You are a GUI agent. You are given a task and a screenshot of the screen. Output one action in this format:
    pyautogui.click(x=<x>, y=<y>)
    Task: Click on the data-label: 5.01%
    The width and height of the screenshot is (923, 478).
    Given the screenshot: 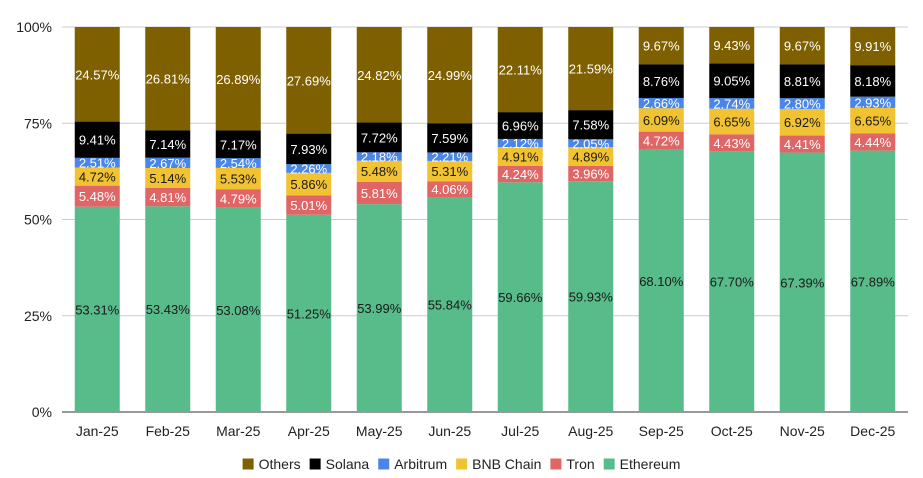 What is the action you would take?
    pyautogui.click(x=308, y=205)
    